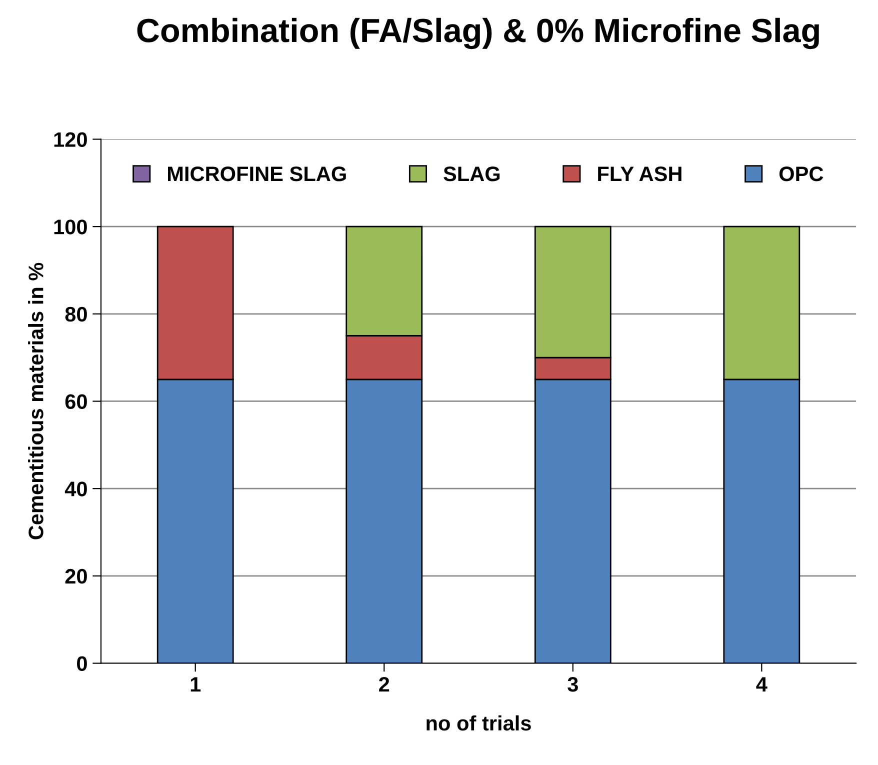 This screenshot has height=765, width=878. What do you see at coordinates (76, 576) in the screenshot?
I see `y-tick-label: 20` at bounding box center [76, 576].